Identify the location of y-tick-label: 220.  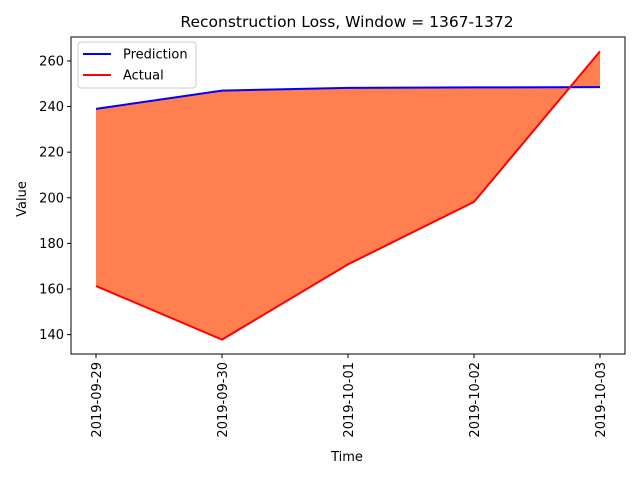
(51, 153).